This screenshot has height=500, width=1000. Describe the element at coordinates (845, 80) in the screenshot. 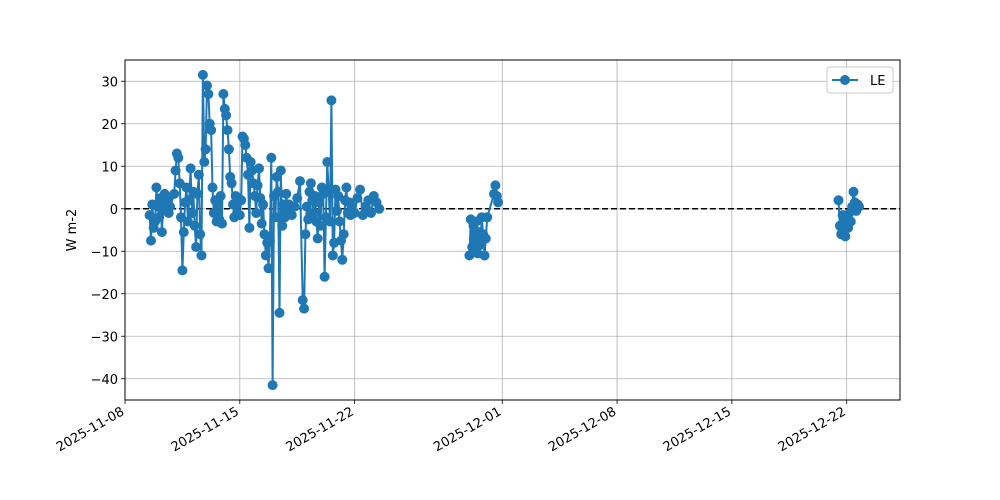

I see `legend-point-marker` at that location.